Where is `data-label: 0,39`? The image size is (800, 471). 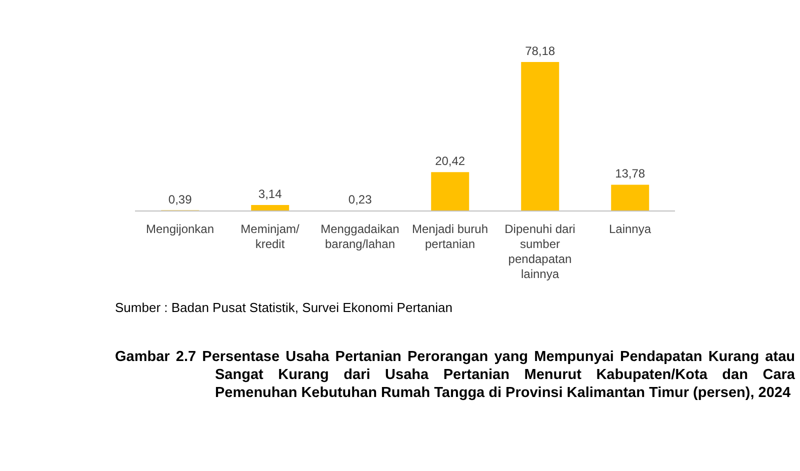 data-label: 0,39 is located at coordinates (180, 199).